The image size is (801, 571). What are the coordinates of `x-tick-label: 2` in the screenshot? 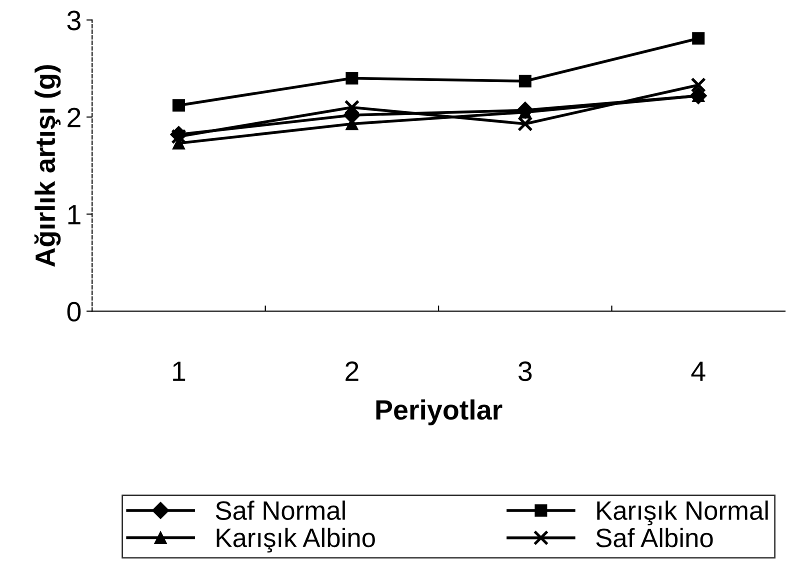 It's located at (352, 371).